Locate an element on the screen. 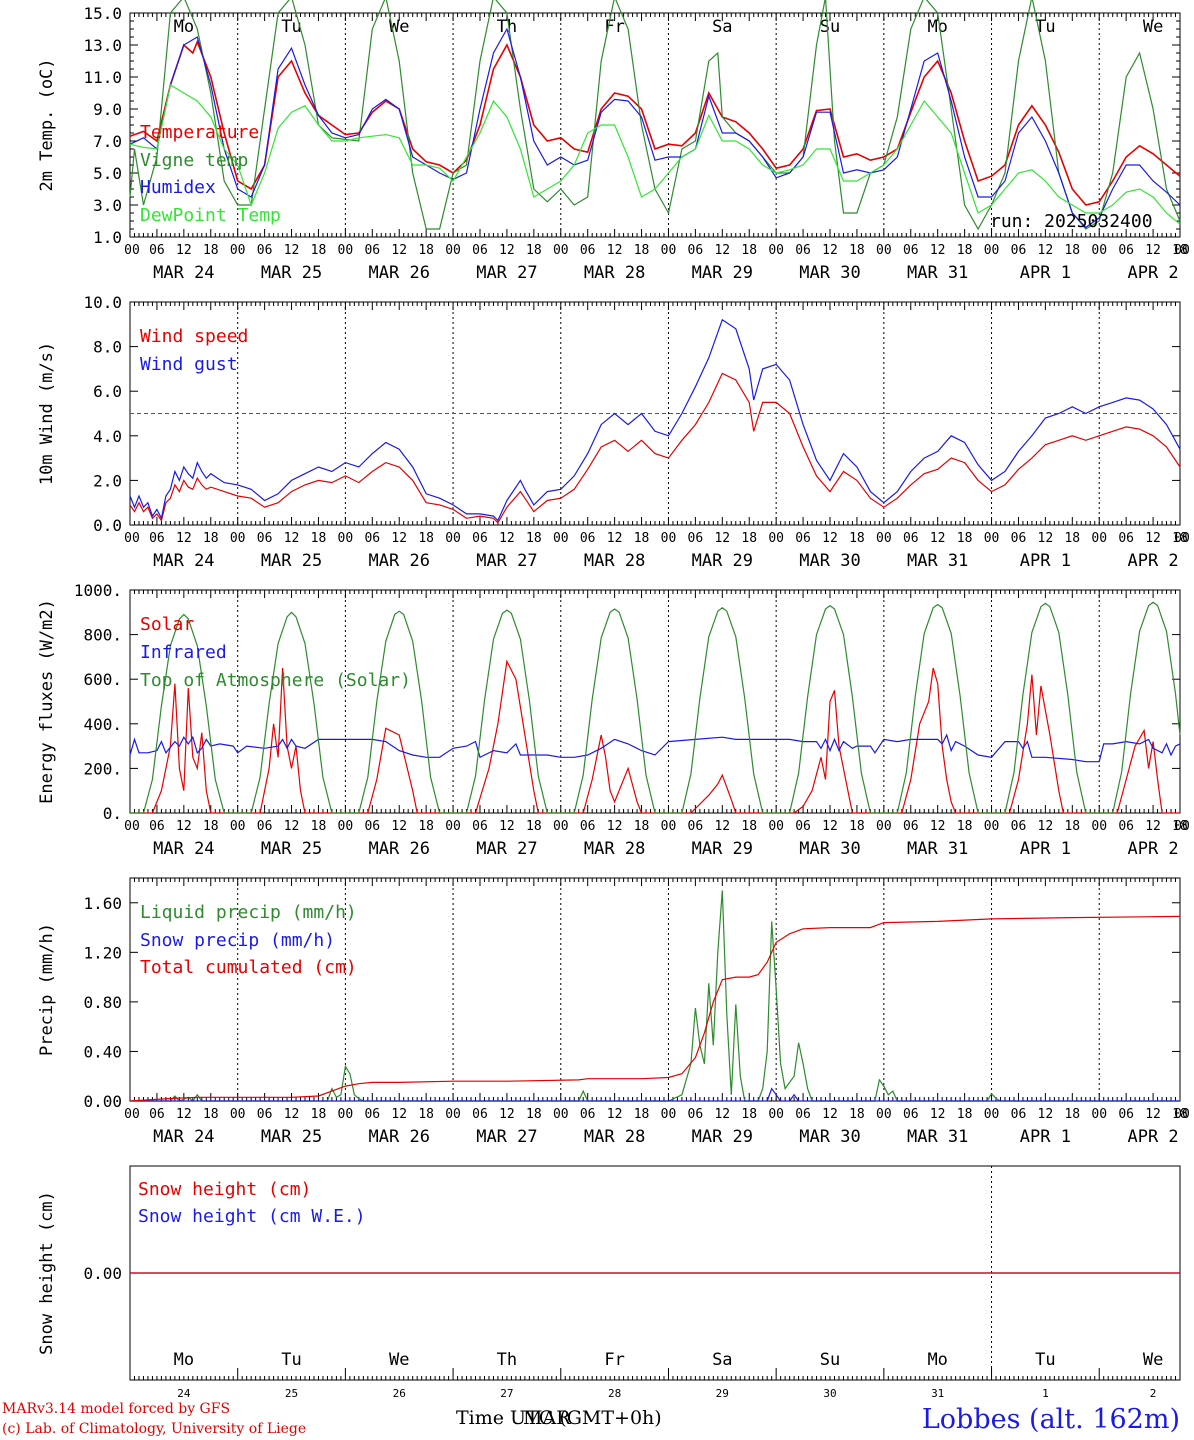  y-tick-label: 10.0 is located at coordinates (102, 302).